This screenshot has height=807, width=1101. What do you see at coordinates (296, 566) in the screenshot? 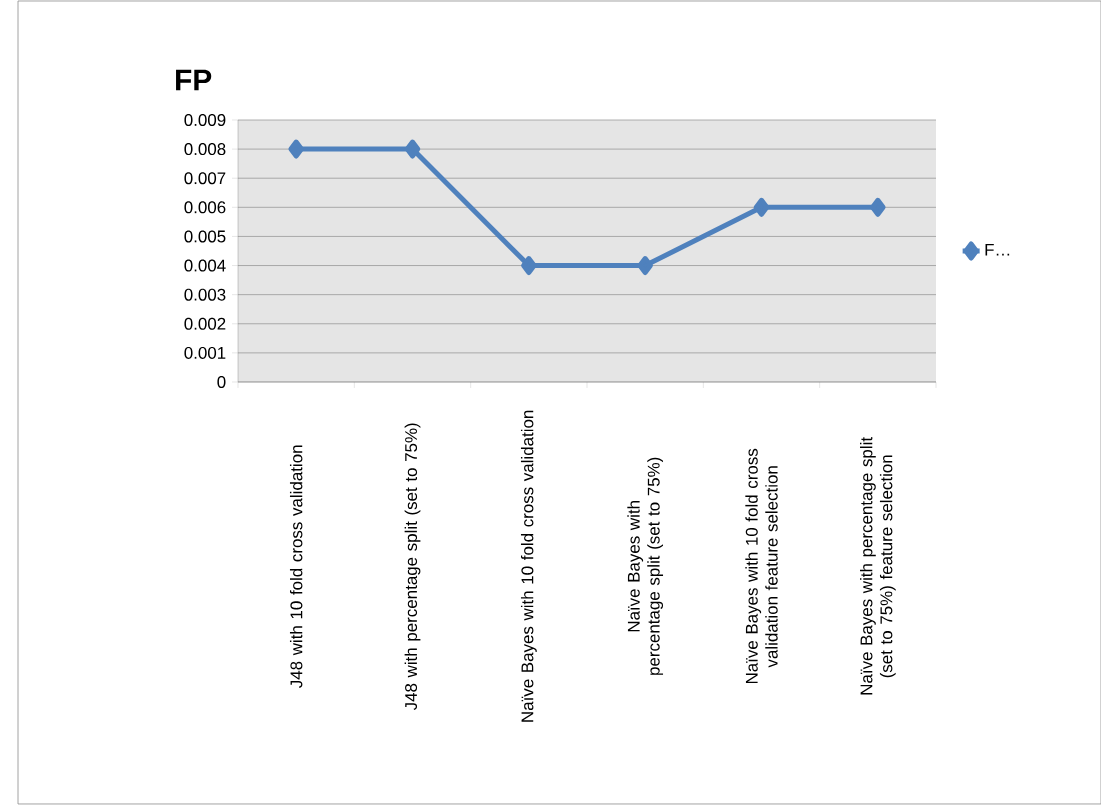
I see `x-tick-label: J48 with 10 fold cross validation` at bounding box center [296, 566].